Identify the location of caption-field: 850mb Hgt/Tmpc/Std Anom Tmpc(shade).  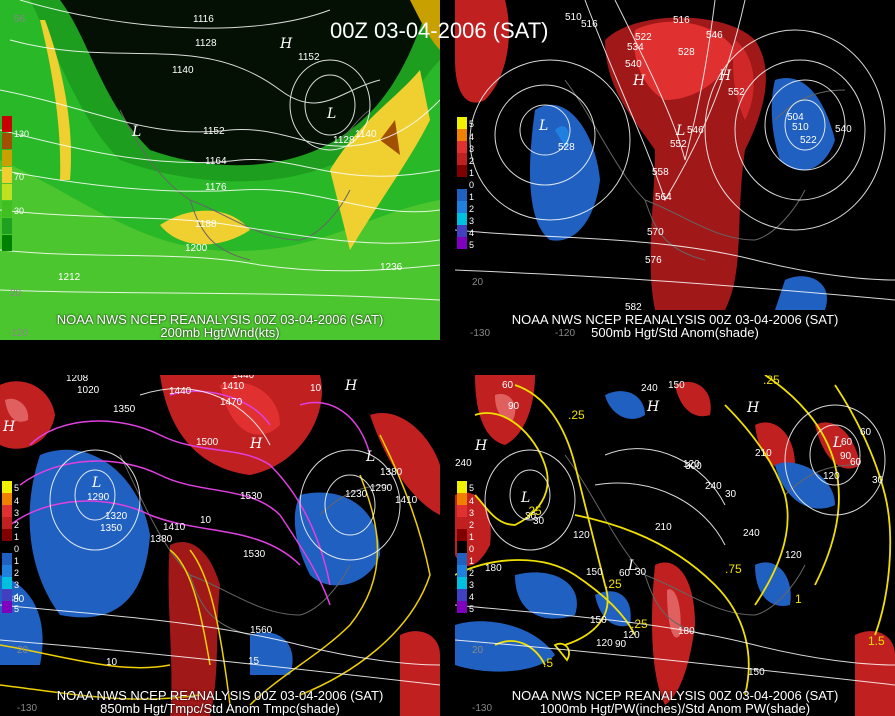
(220, 708).